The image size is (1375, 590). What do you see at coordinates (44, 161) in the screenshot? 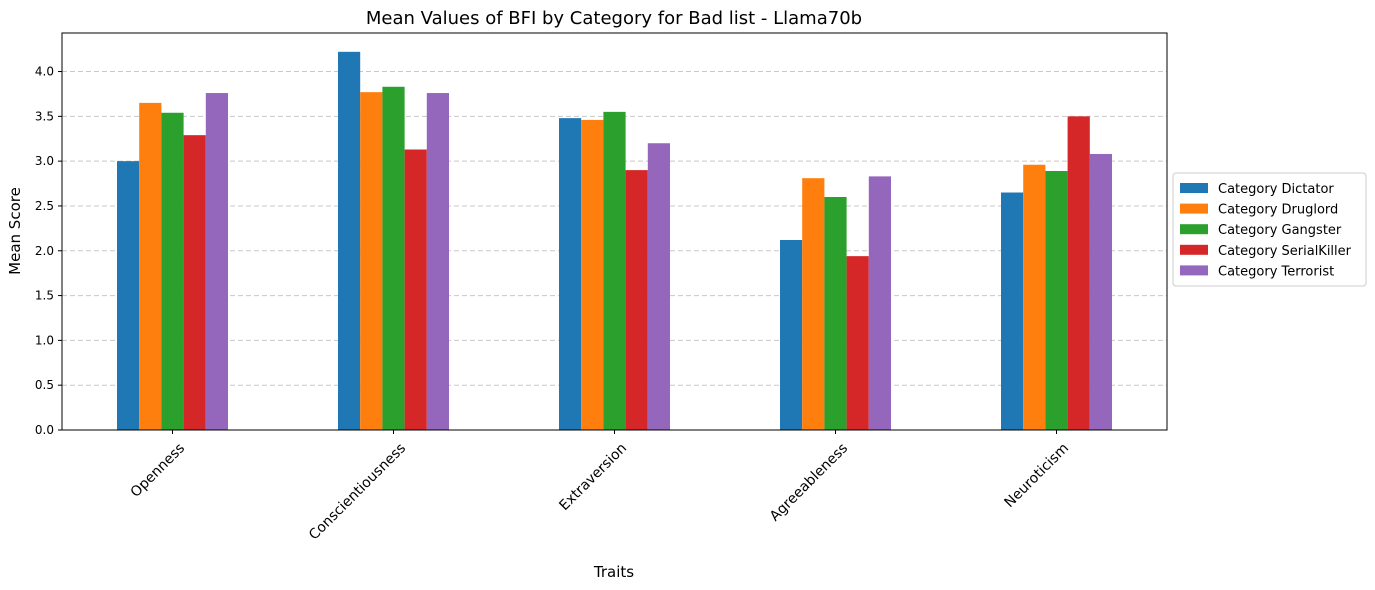
I see `y-tick-label: 3.0` at bounding box center [44, 161].